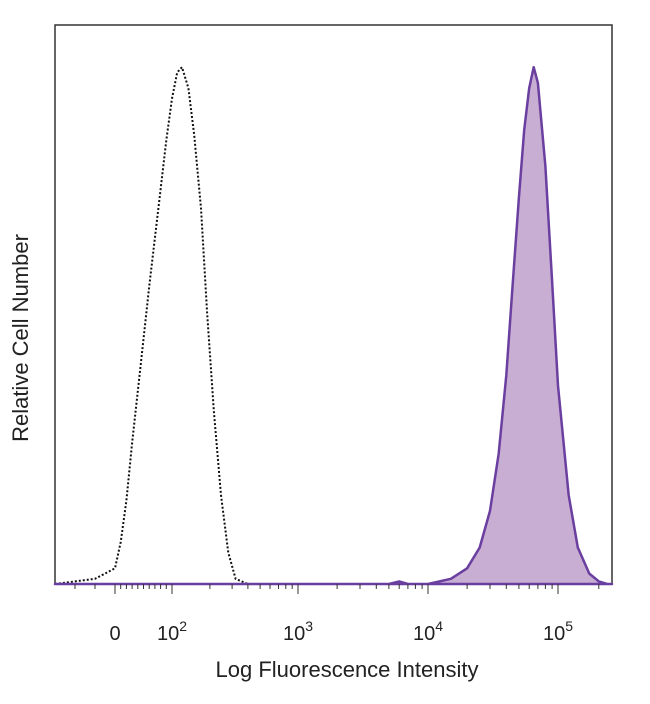 This screenshot has width=650, height=704. What do you see at coordinates (428, 631) in the screenshot?
I see `x-tick-label: 10⁴` at bounding box center [428, 631].